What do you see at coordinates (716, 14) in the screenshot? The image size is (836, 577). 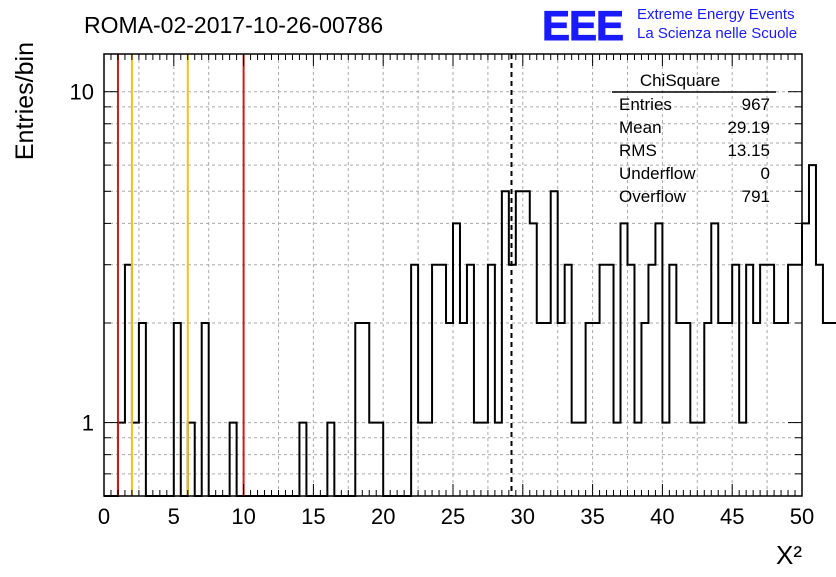 I see `logo-line-1: Extreme Energy Events` at bounding box center [716, 14].